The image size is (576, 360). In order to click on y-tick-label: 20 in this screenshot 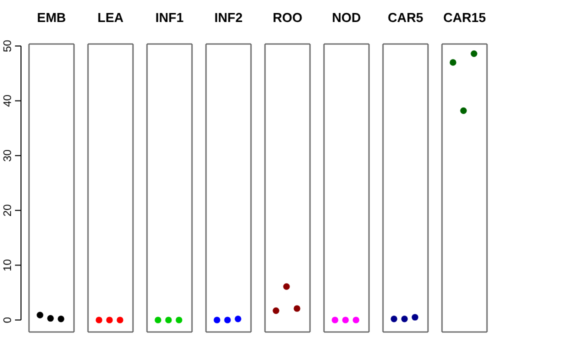, I will do `click(8, 210)`.